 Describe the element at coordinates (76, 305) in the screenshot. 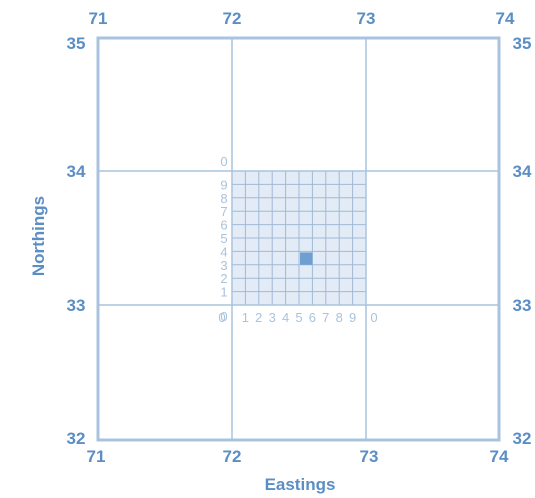

I see `northing-label-left: 33` at that location.